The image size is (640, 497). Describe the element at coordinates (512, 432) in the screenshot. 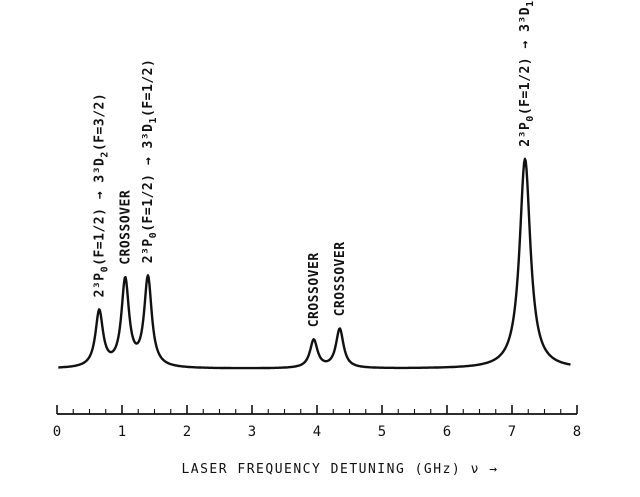

I see `x-tick-label: 7` at that location.